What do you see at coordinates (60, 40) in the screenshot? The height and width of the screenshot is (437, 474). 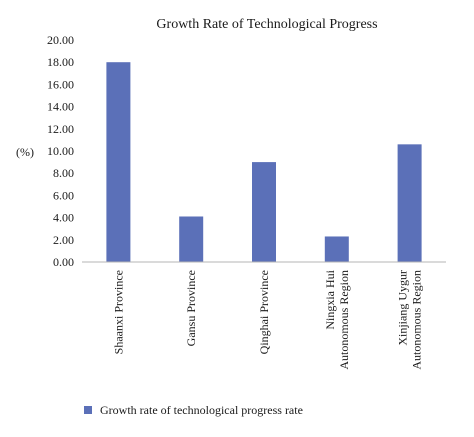 I see `y-tick-label: 20.00` at bounding box center [60, 40].